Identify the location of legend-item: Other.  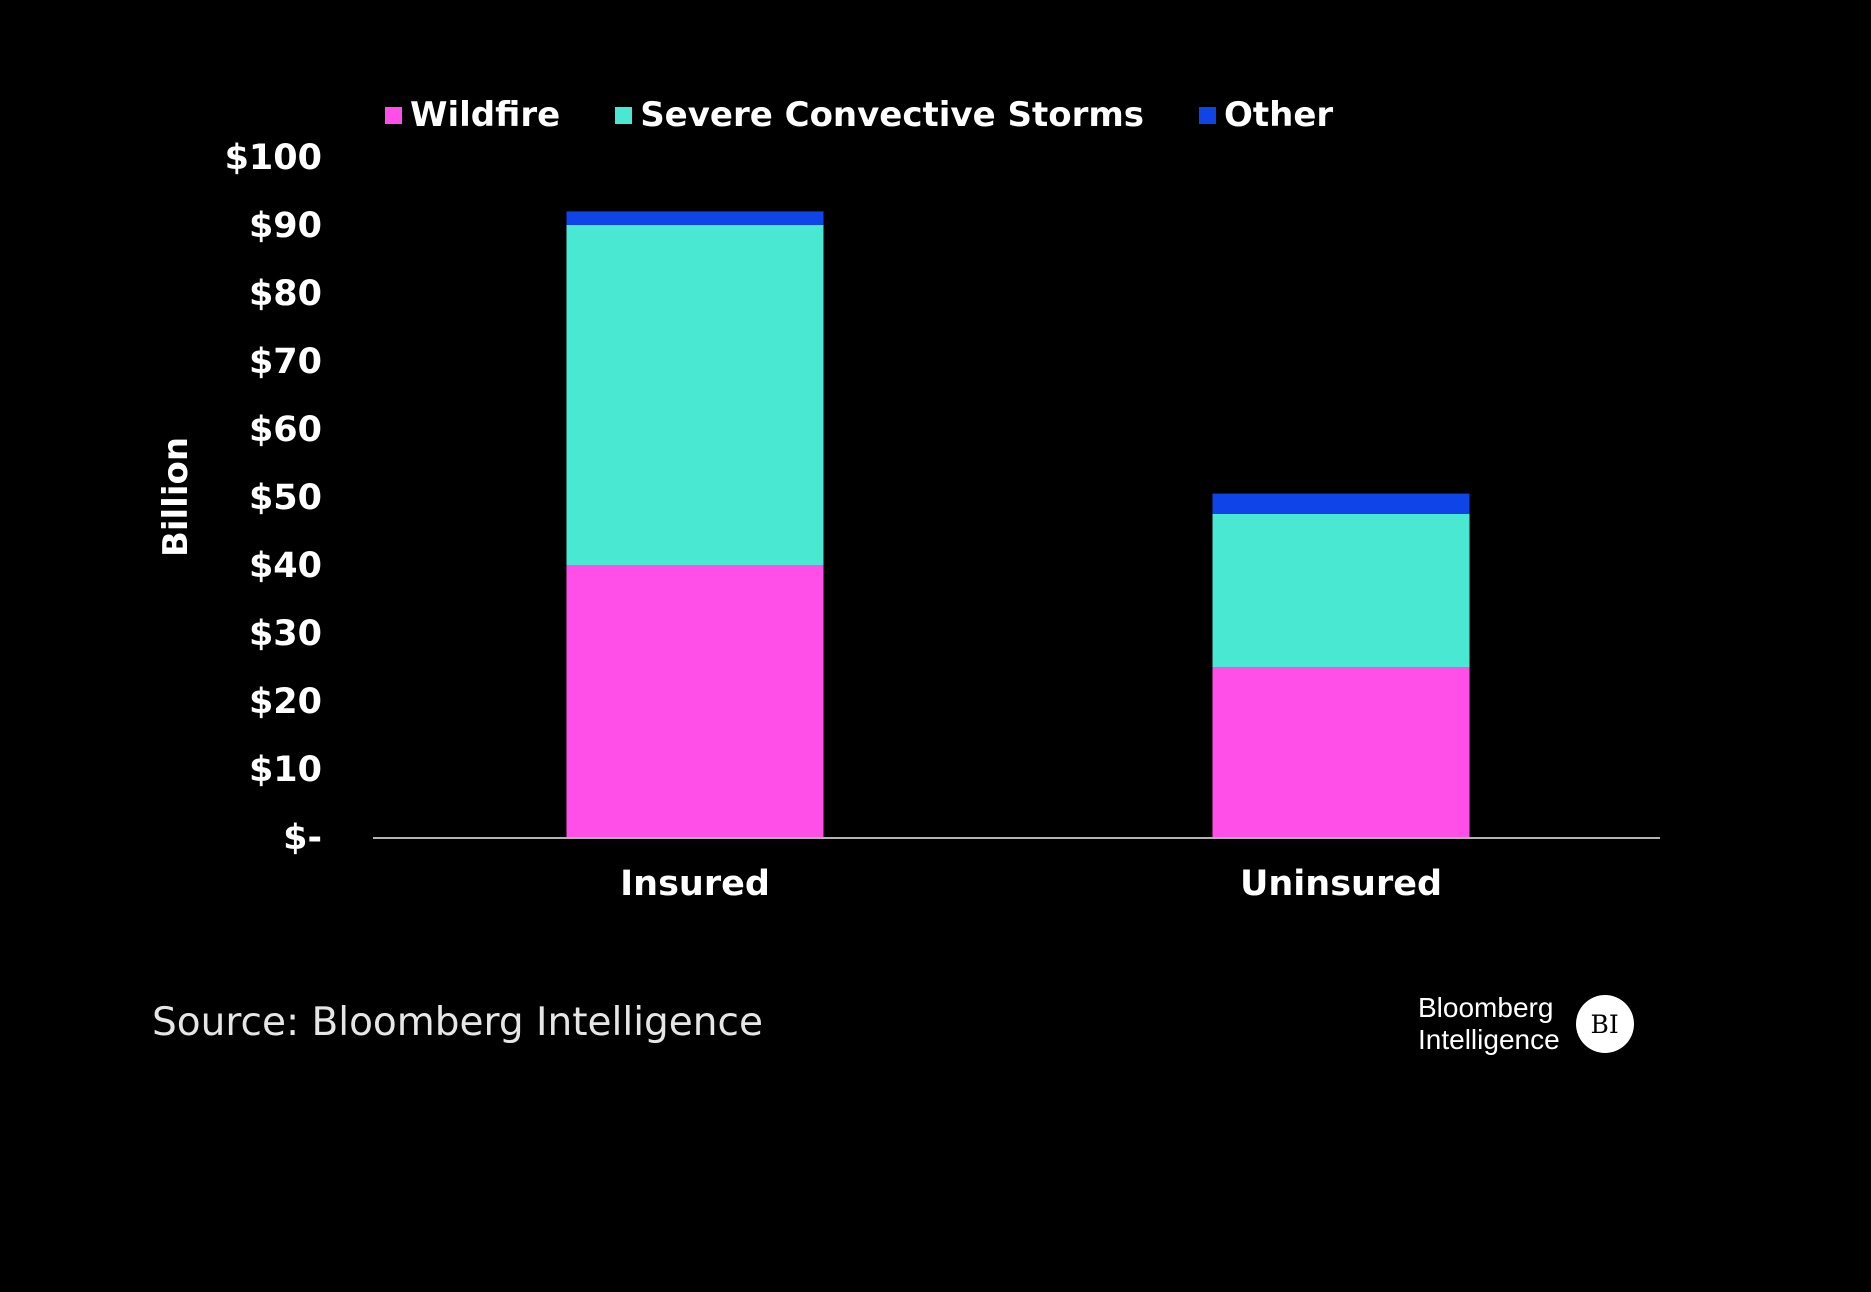
(1266, 115).